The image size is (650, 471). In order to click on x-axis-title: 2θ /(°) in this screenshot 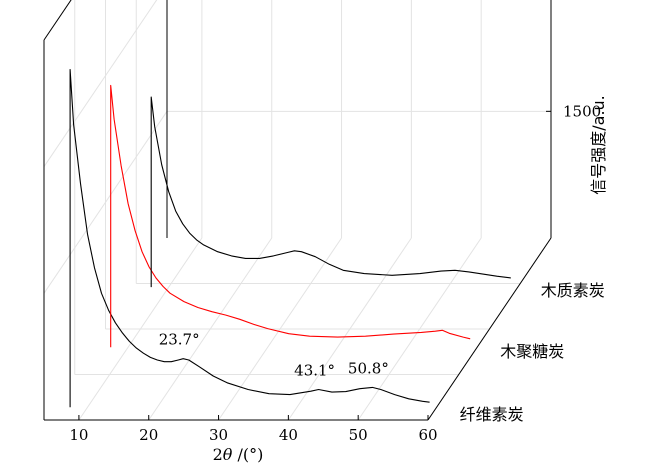, I will do `click(238, 454)`.